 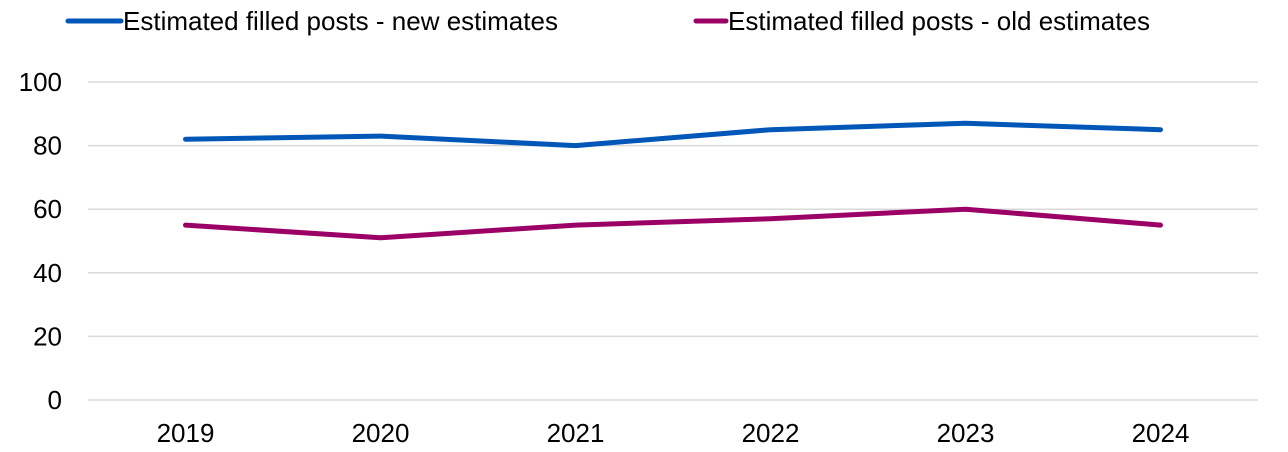 I want to click on x-tick-label: 2022, so click(x=771, y=432).